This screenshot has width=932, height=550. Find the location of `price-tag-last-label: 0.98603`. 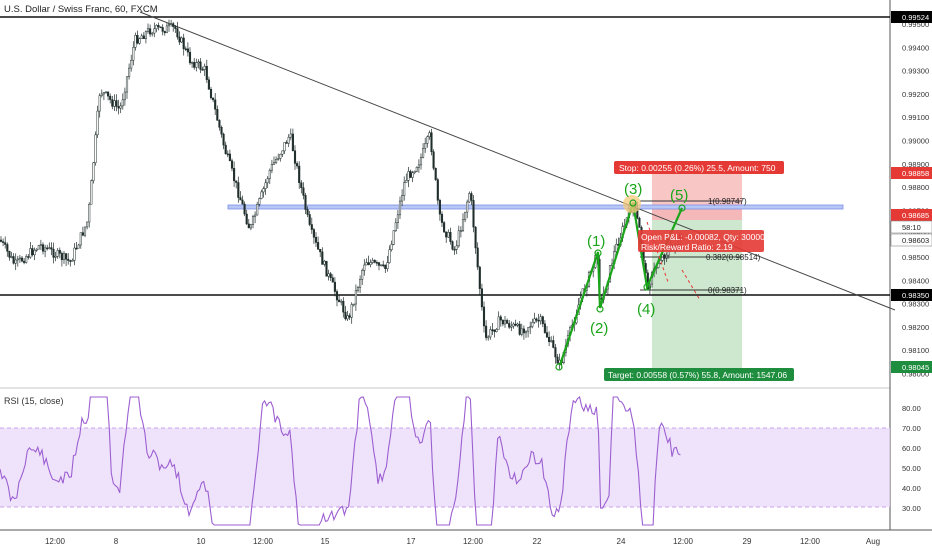

price-tag-last-label: 0.98603 is located at coordinates (915, 240).